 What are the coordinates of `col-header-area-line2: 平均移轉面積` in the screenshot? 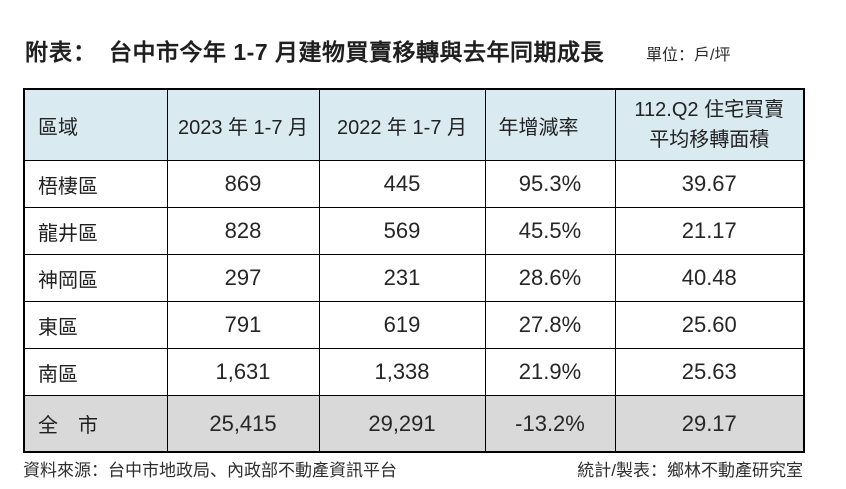 It's located at (709, 140).